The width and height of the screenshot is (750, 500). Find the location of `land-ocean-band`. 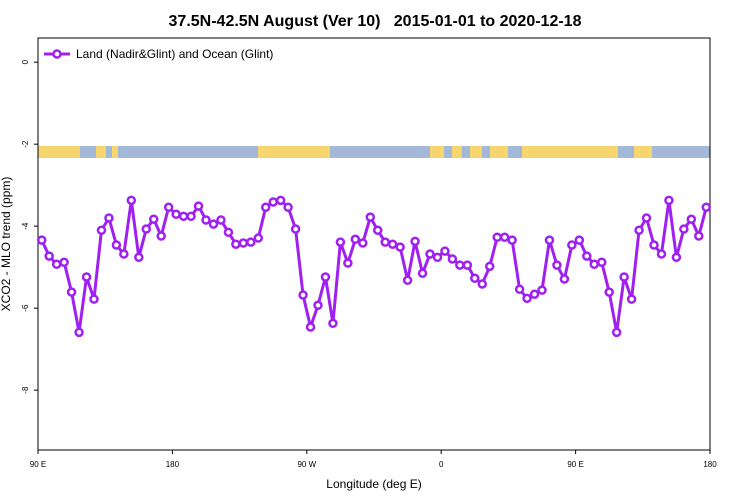

land-ocean-band is located at coordinates (374, 152).